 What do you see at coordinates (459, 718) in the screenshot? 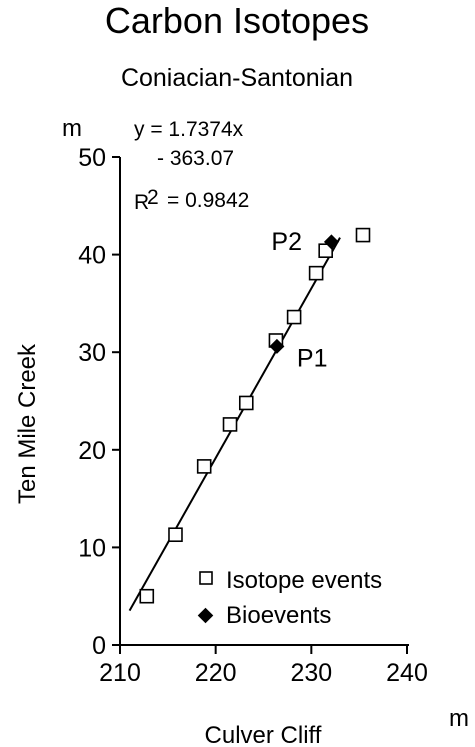
I see `x-unit-label: m` at bounding box center [459, 718].